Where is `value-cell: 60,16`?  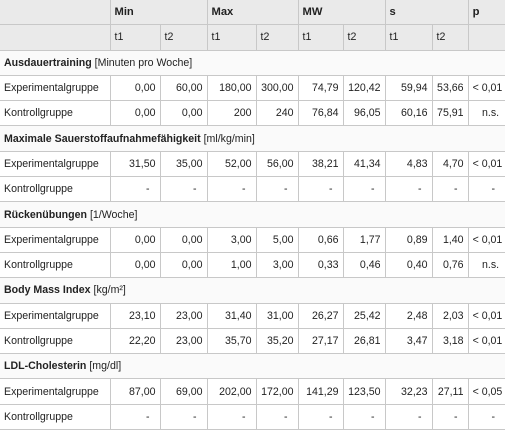 value-cell: 60,16 is located at coordinates (409, 113).